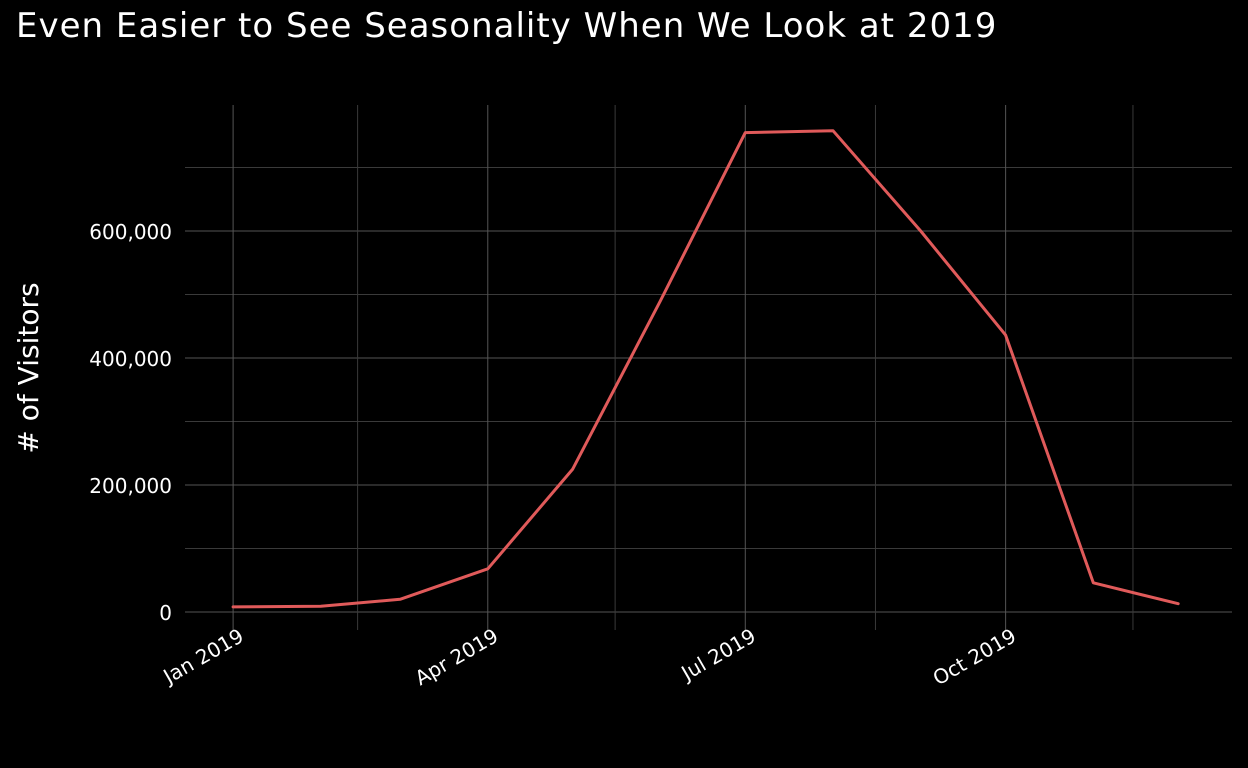 Image resolution: width=1248 pixels, height=768 pixels. I want to click on x-tick-label: Jul 2019, so click(718, 655).